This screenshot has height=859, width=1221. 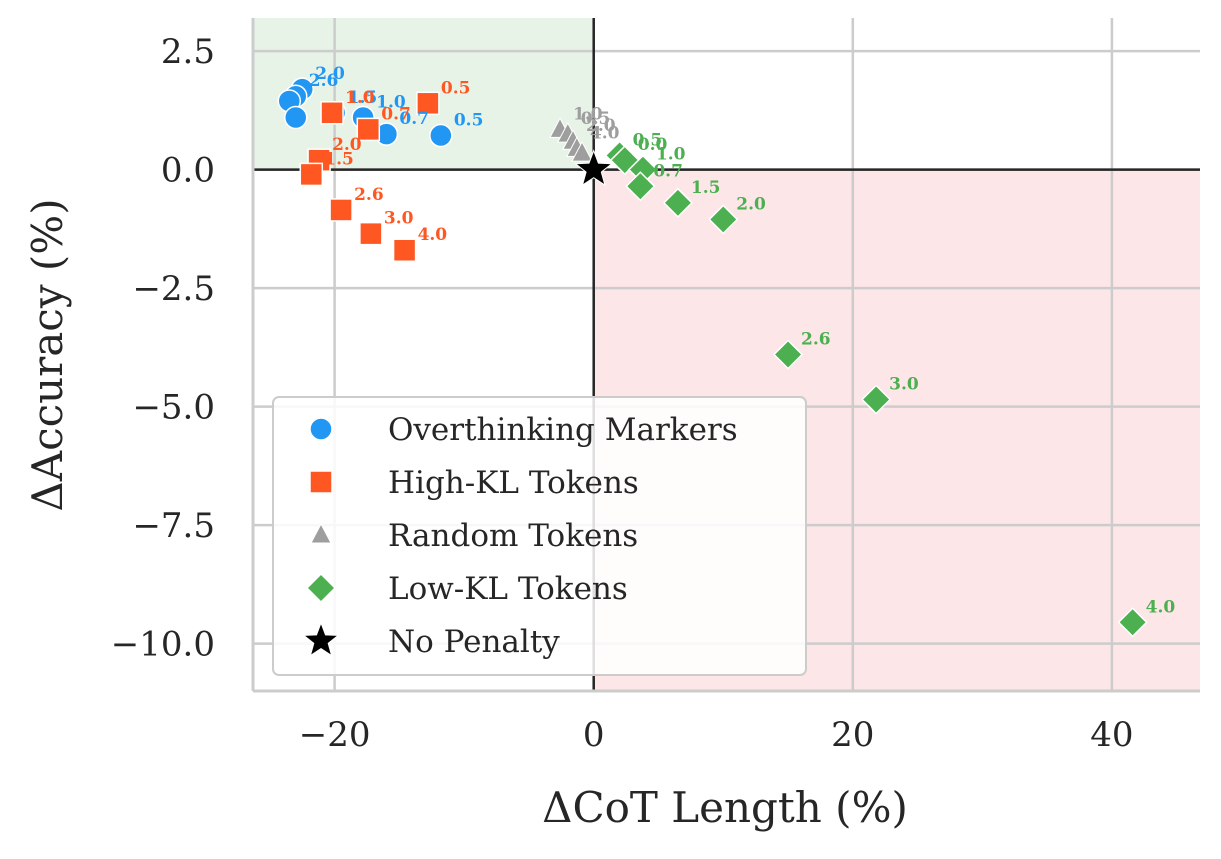 I want to click on overthinking-markers-point-label: 0.5, so click(x=469, y=121).